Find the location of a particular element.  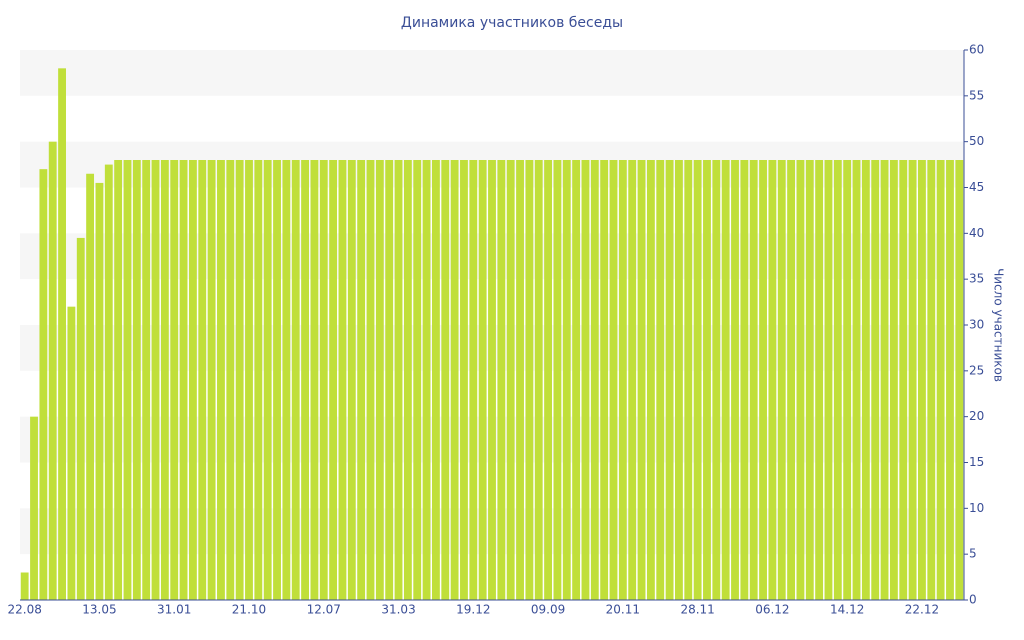

x-tick-label: 28.11 is located at coordinates (697, 610).